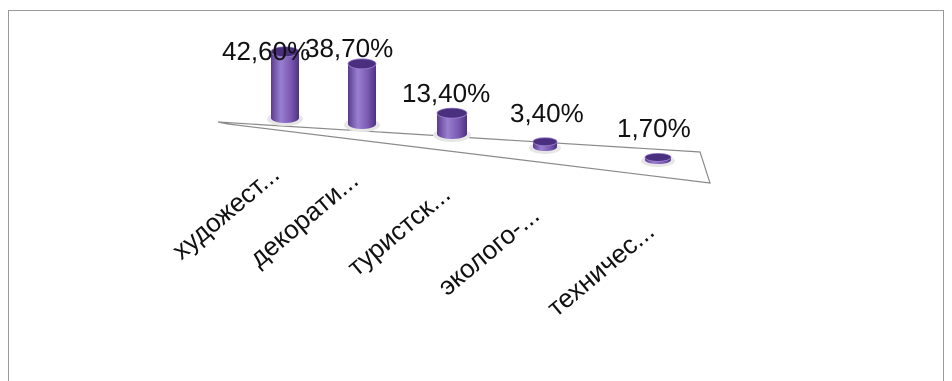 The image size is (952, 381). What do you see at coordinates (654, 128) in the screenshot?
I see `data-label-4: 1,70%` at bounding box center [654, 128].